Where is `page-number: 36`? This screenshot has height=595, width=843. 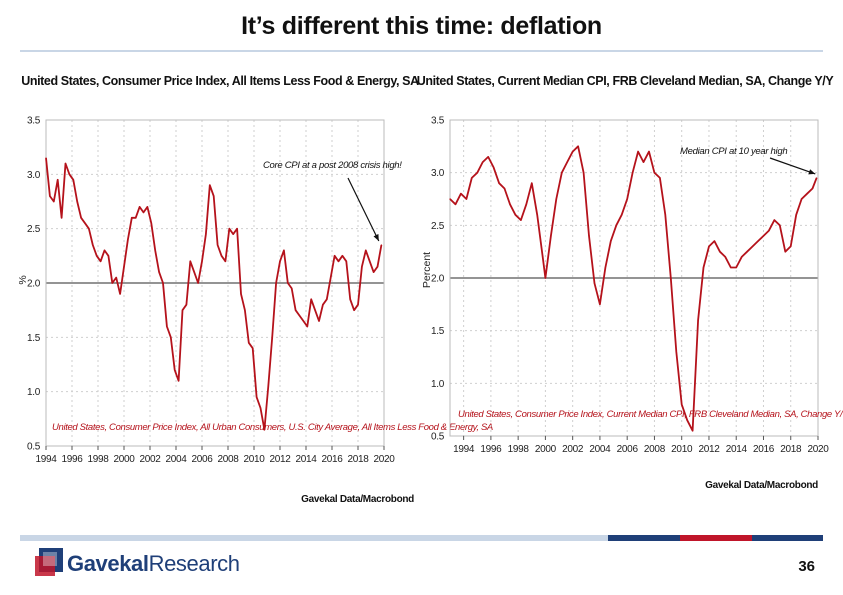
page-number: 36 is located at coordinates (806, 566).